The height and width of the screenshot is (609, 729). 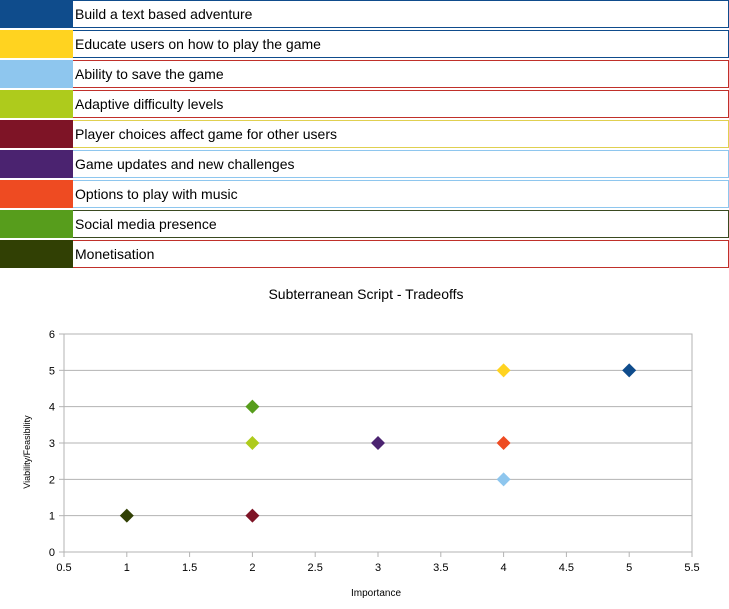 I want to click on y-axis-label: Viability/Feasibility, so click(x=27, y=452).